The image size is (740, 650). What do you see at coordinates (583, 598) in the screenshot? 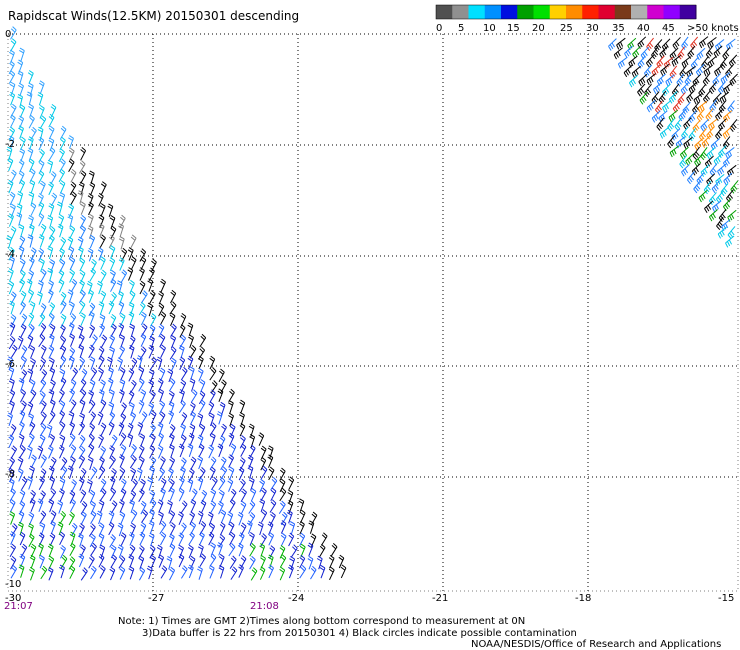
I see `x-tick-label-4: -18` at bounding box center [583, 598].